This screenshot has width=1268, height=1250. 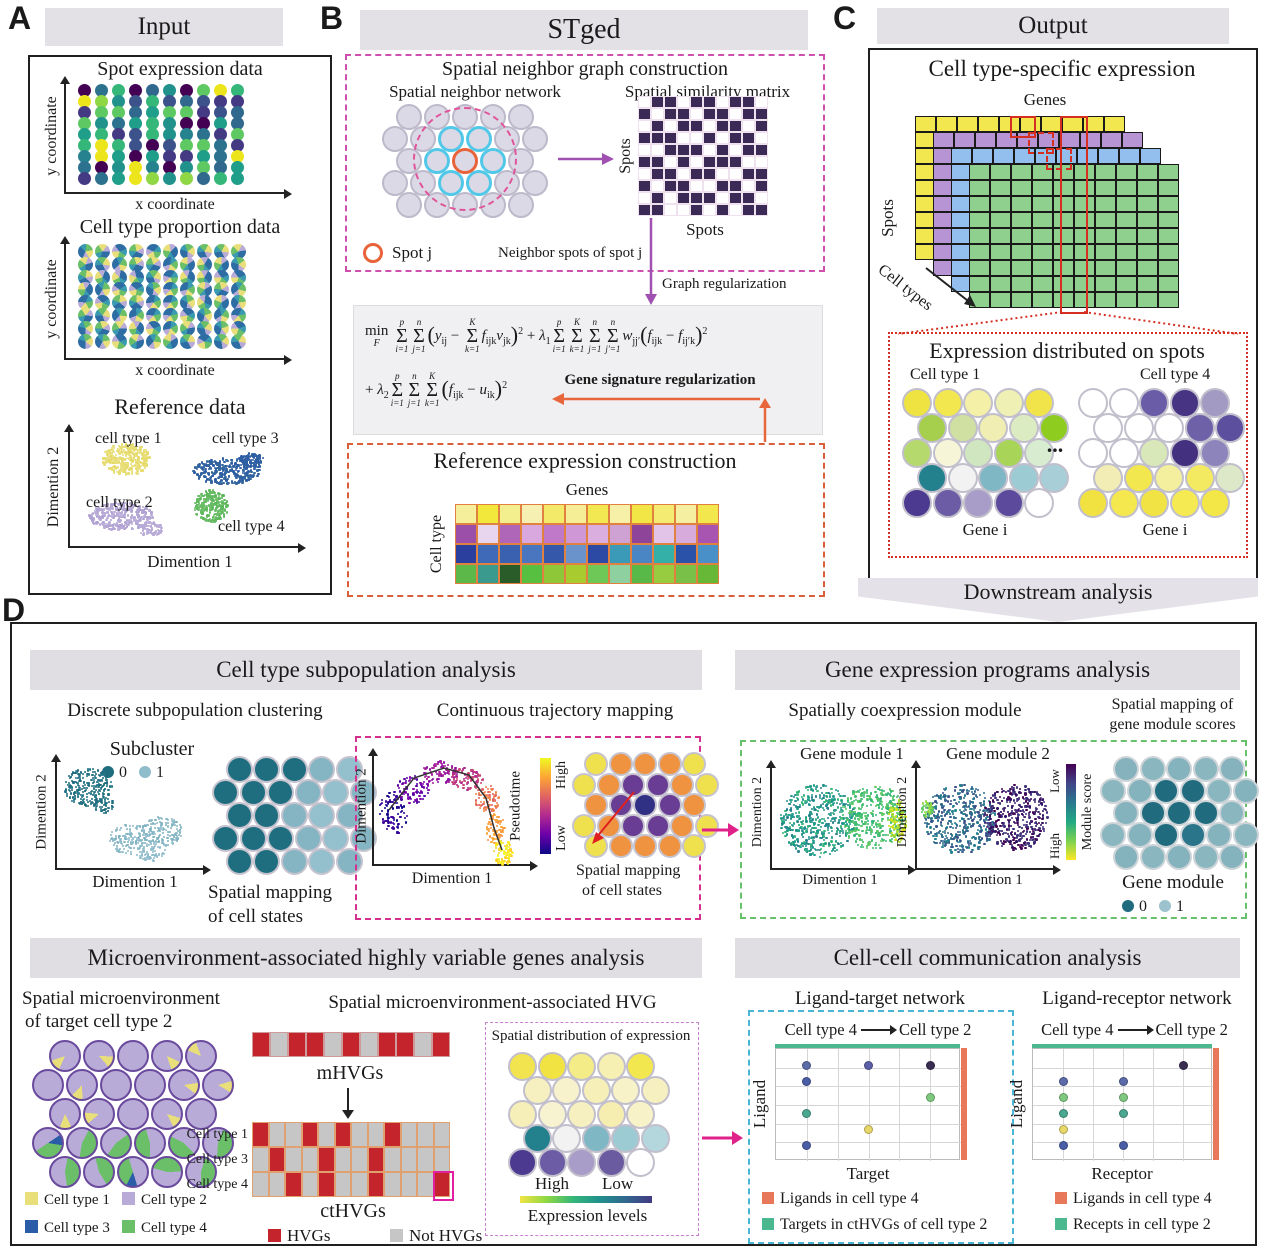 I want to click on gene-module0-dot-icon, so click(x=1128, y=906).